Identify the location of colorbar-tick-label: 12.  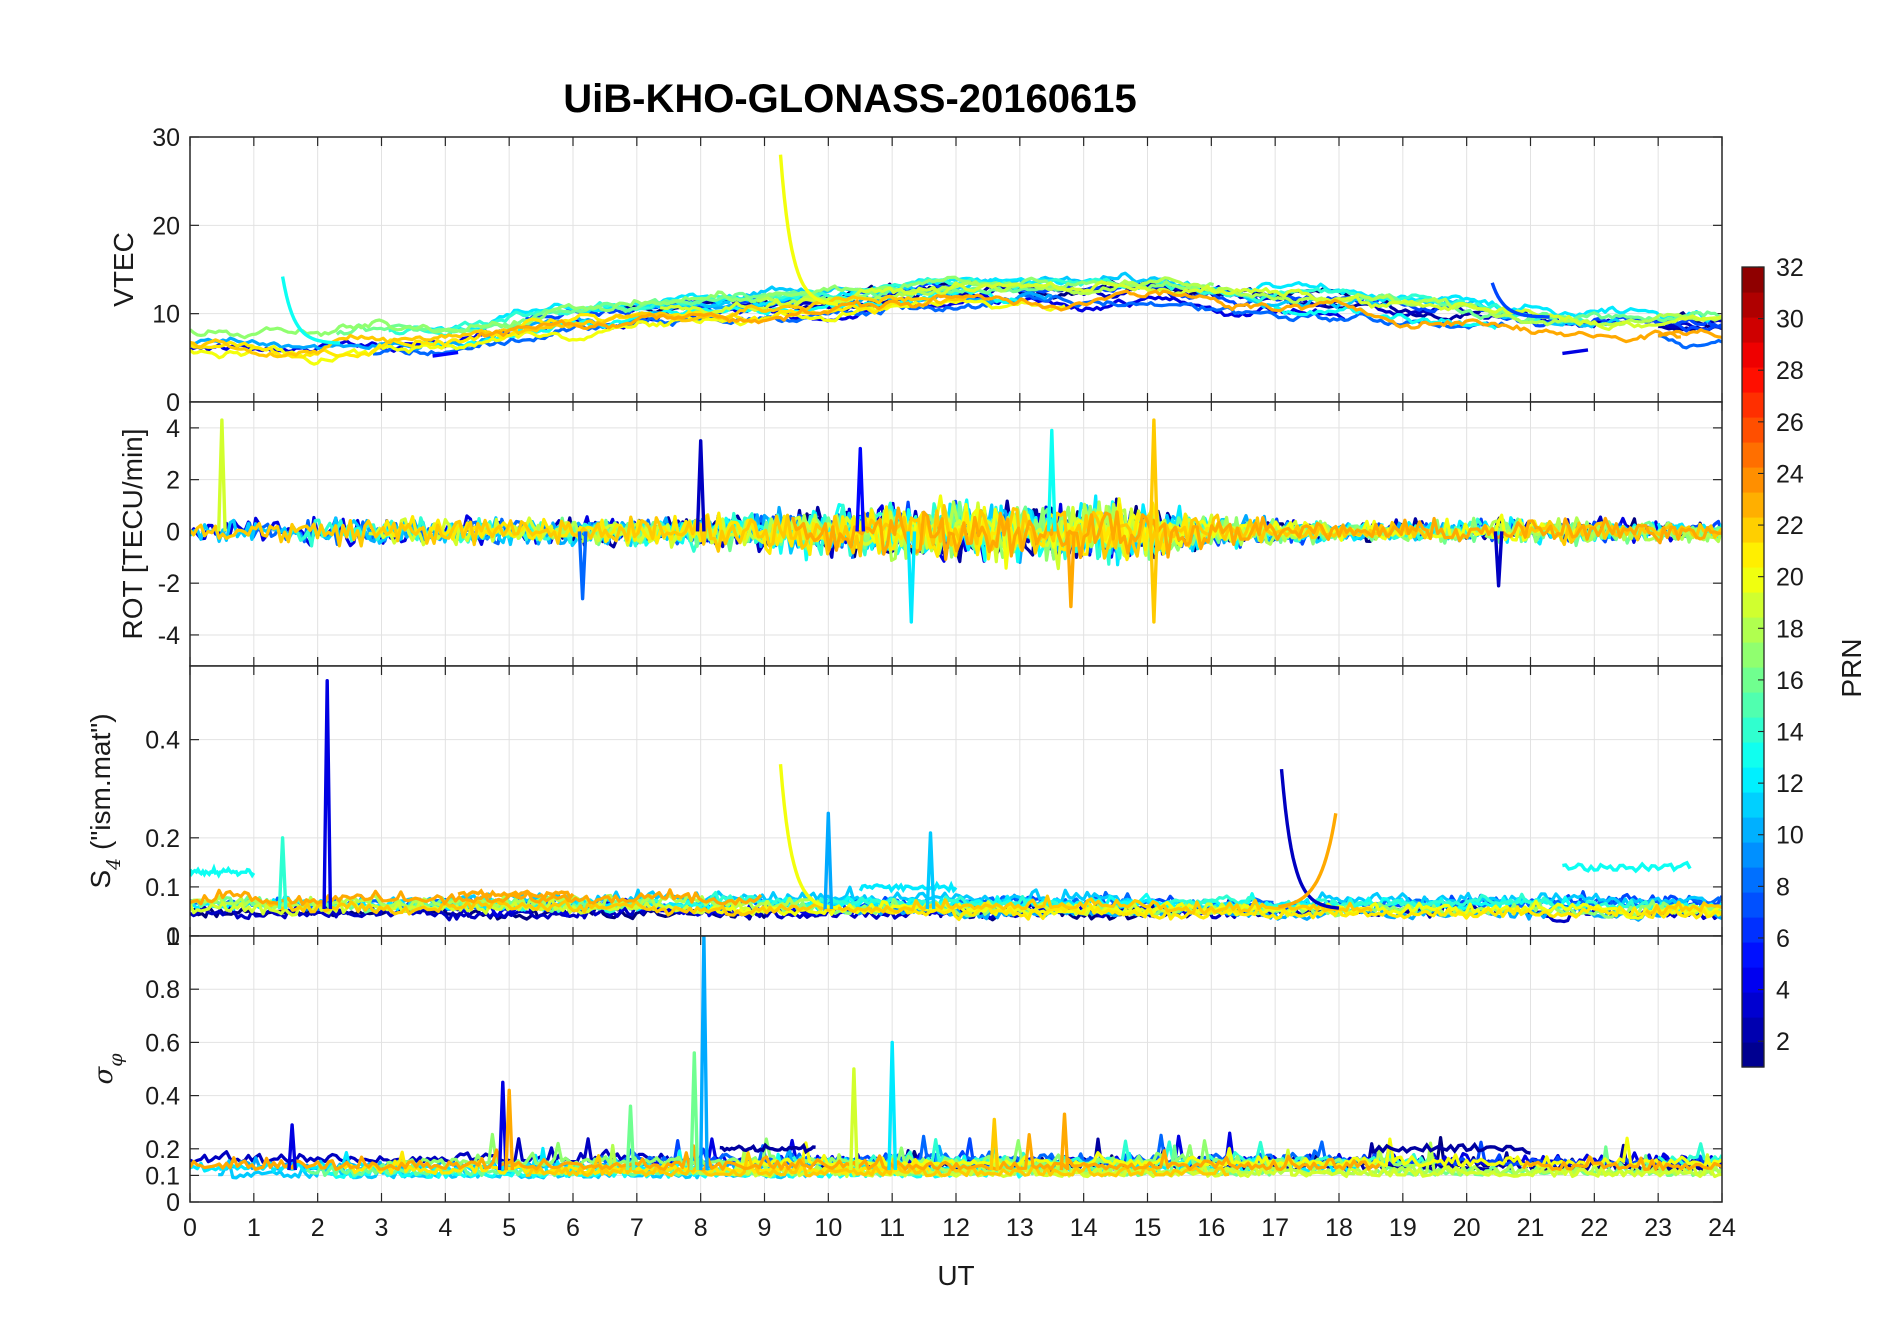
(1790, 784).